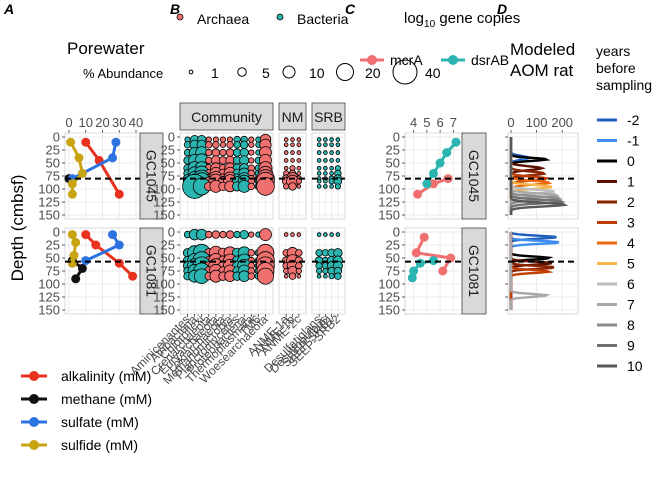  I want to click on panel-a-GC1045-ytick-label: 125, so click(49, 202).